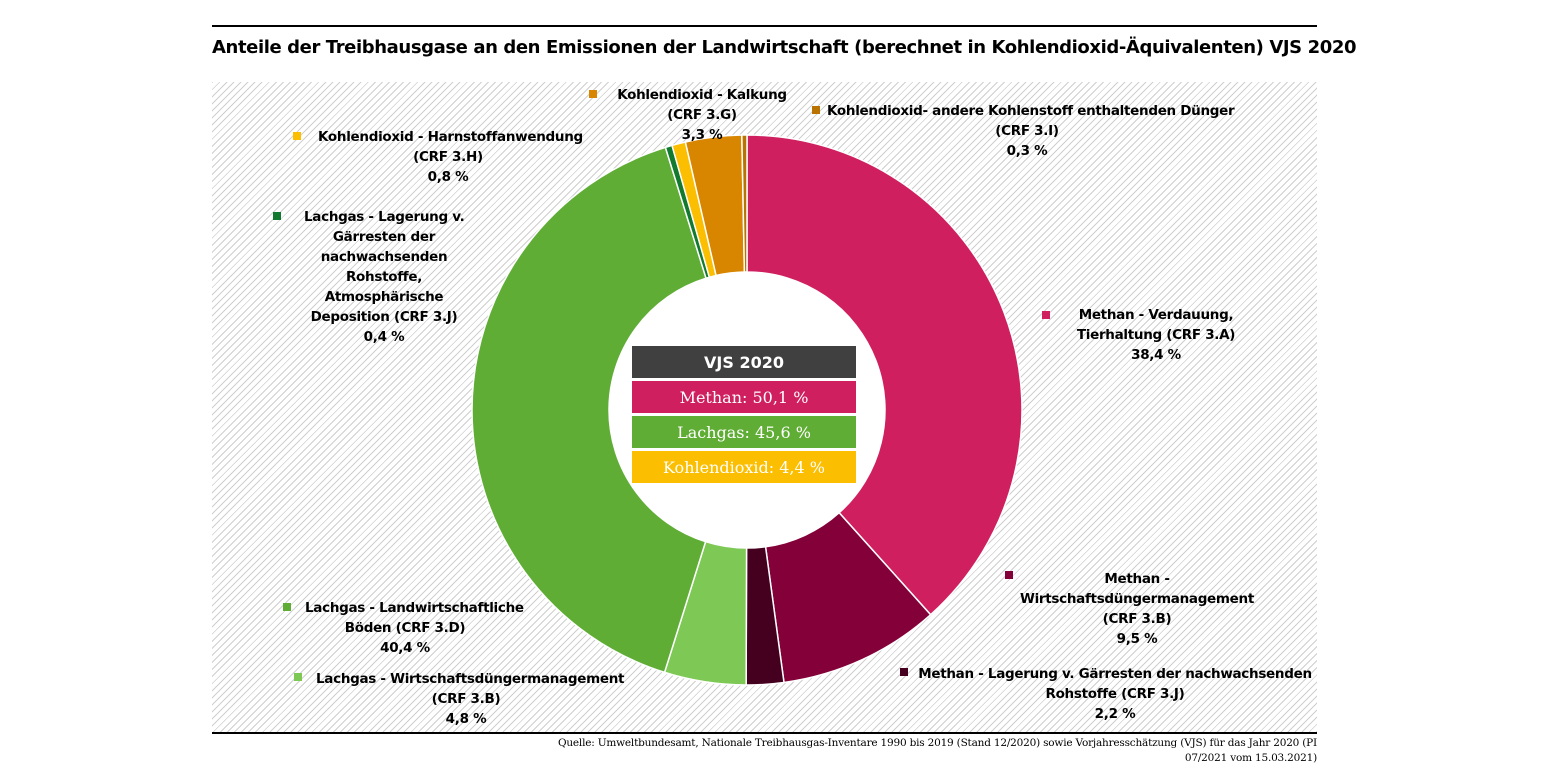 The image size is (1545, 775). Describe the element at coordinates (277, 216) in the screenshot. I see `legend-marker-lachgas-gaerreste` at that location.